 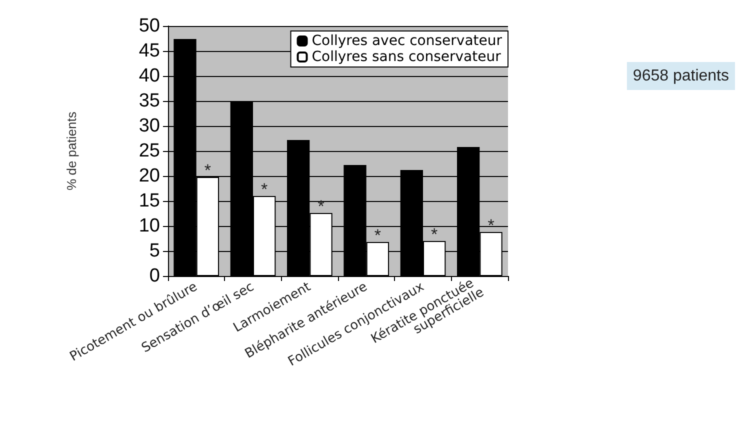 What do you see at coordinates (149, 26) in the screenshot?
I see `y-tick-label: 50` at bounding box center [149, 26].